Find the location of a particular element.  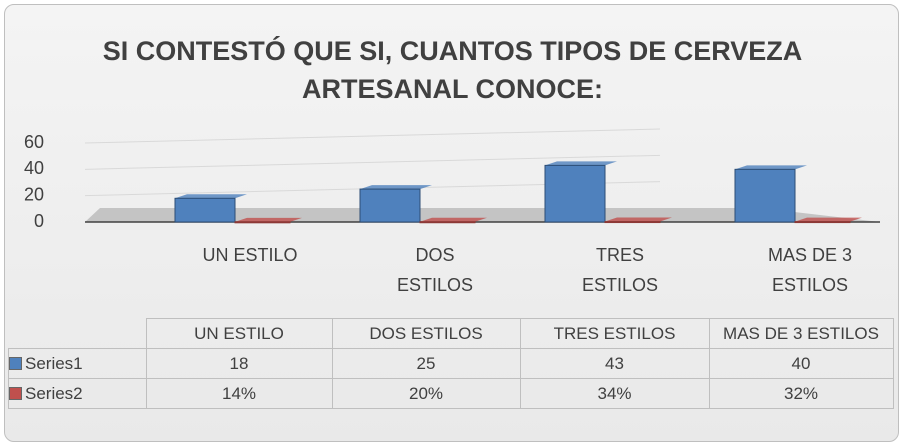

table-value: 25 is located at coordinates (426, 363).